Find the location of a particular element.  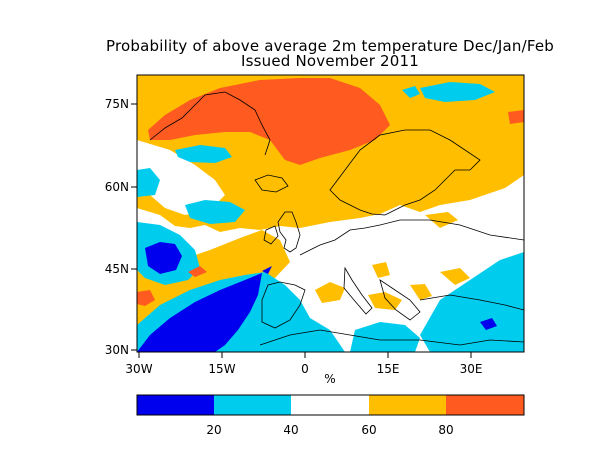

colorbar is located at coordinates (330, 405).